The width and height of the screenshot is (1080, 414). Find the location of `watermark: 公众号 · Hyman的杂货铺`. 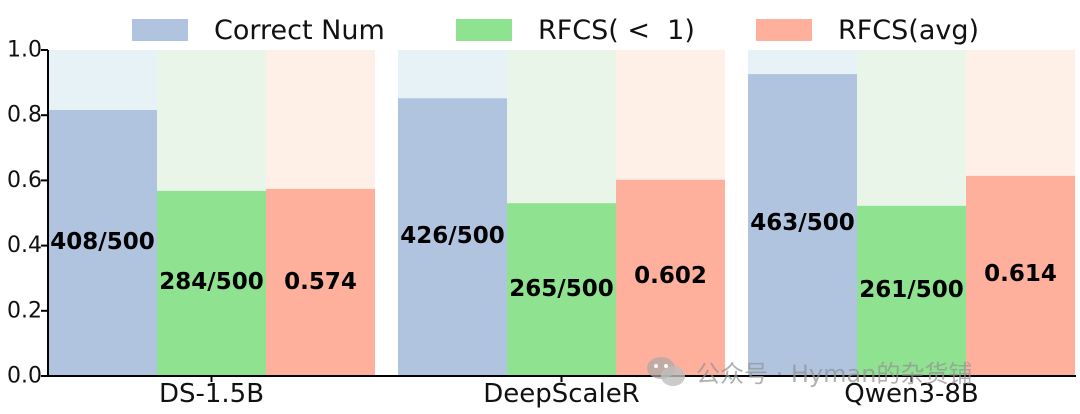

watermark: 公众号 · Hyman的杂货铺 is located at coordinates (809, 371).